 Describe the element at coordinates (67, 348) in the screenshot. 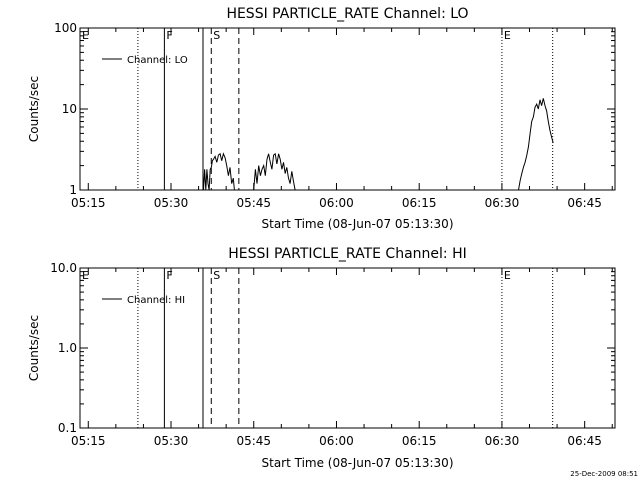

I see `y-tick-label: 1.0` at that location.